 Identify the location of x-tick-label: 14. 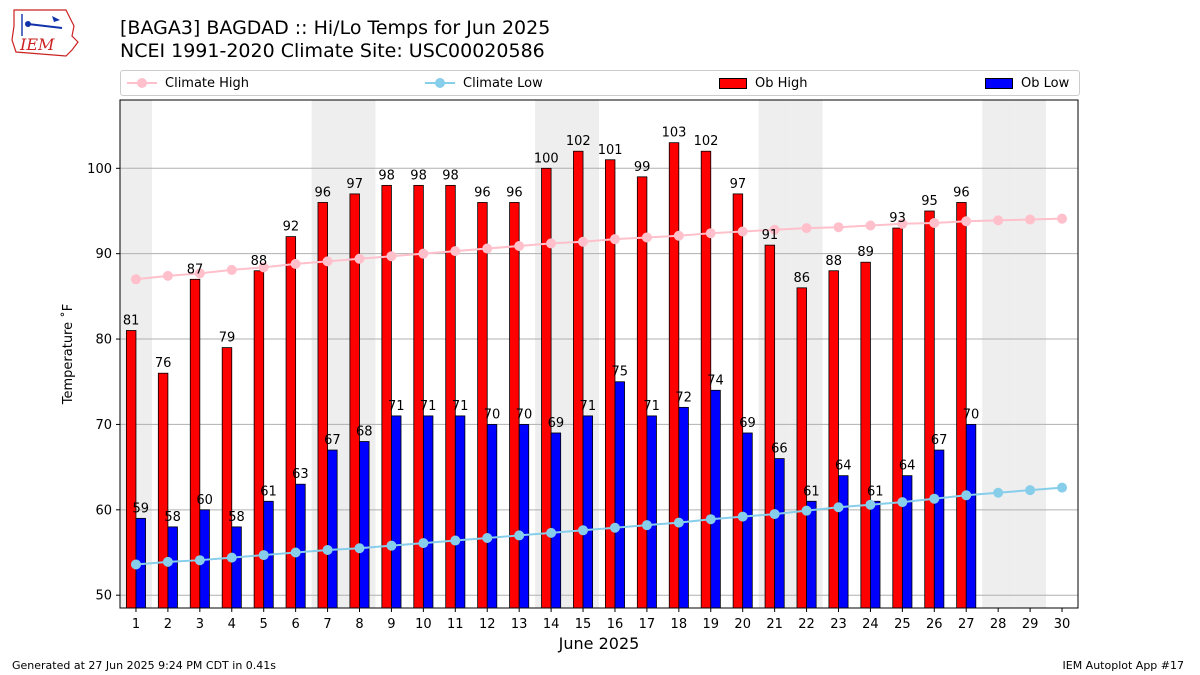
(551, 624).